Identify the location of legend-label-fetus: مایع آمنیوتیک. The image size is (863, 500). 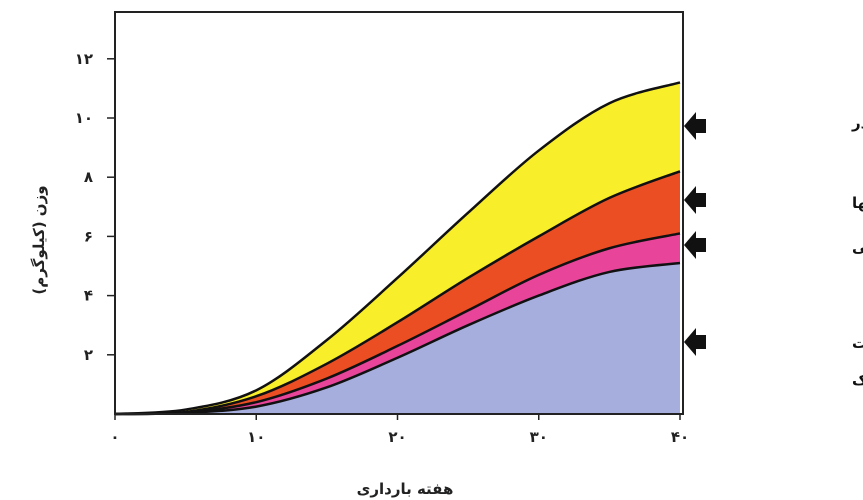
(857, 380).